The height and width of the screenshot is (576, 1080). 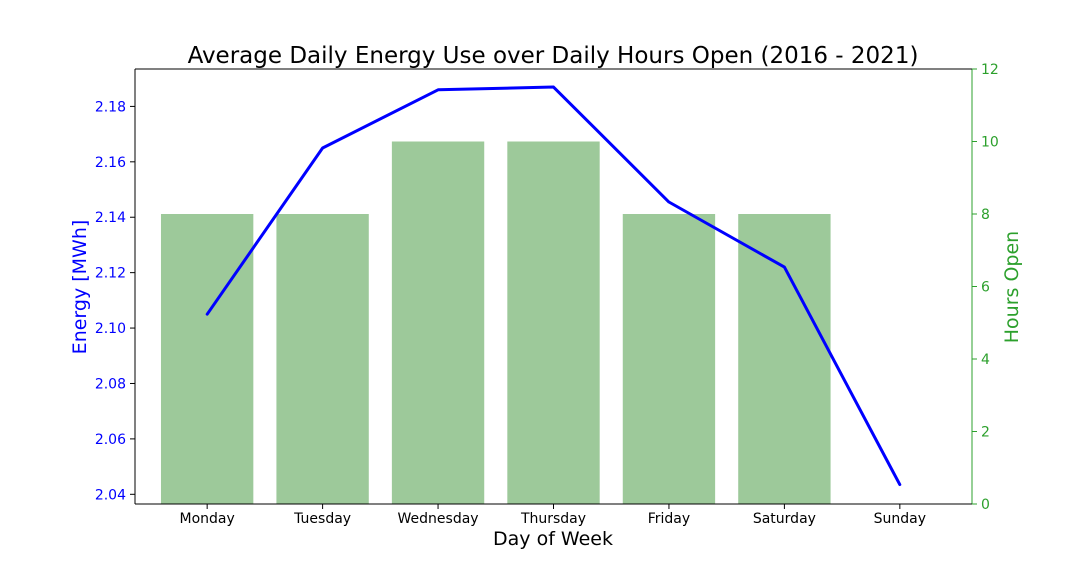 What do you see at coordinates (900, 519) in the screenshot?
I see `x-tick-label: Sunday` at bounding box center [900, 519].